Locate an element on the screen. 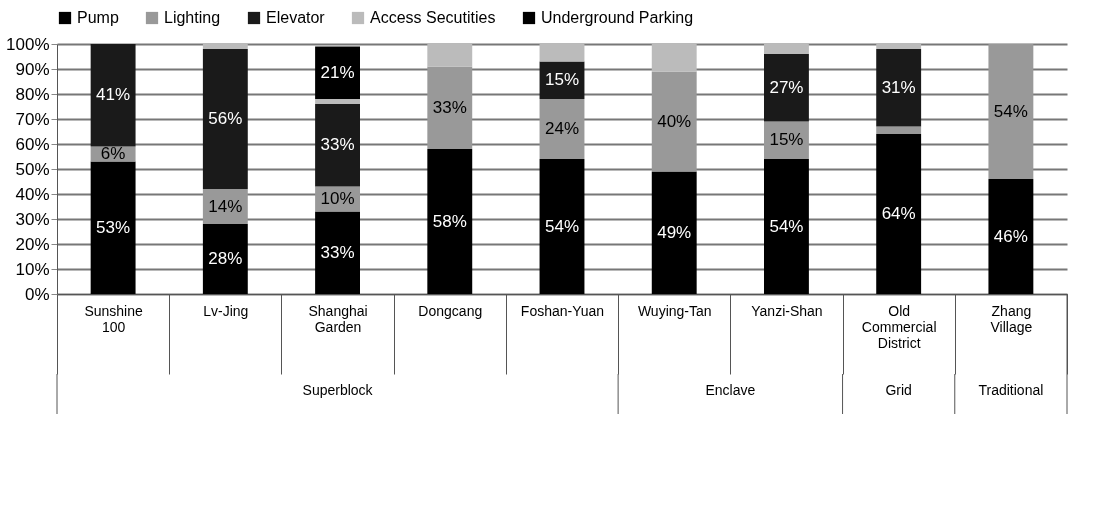  data-label: 27% is located at coordinates (786, 87).